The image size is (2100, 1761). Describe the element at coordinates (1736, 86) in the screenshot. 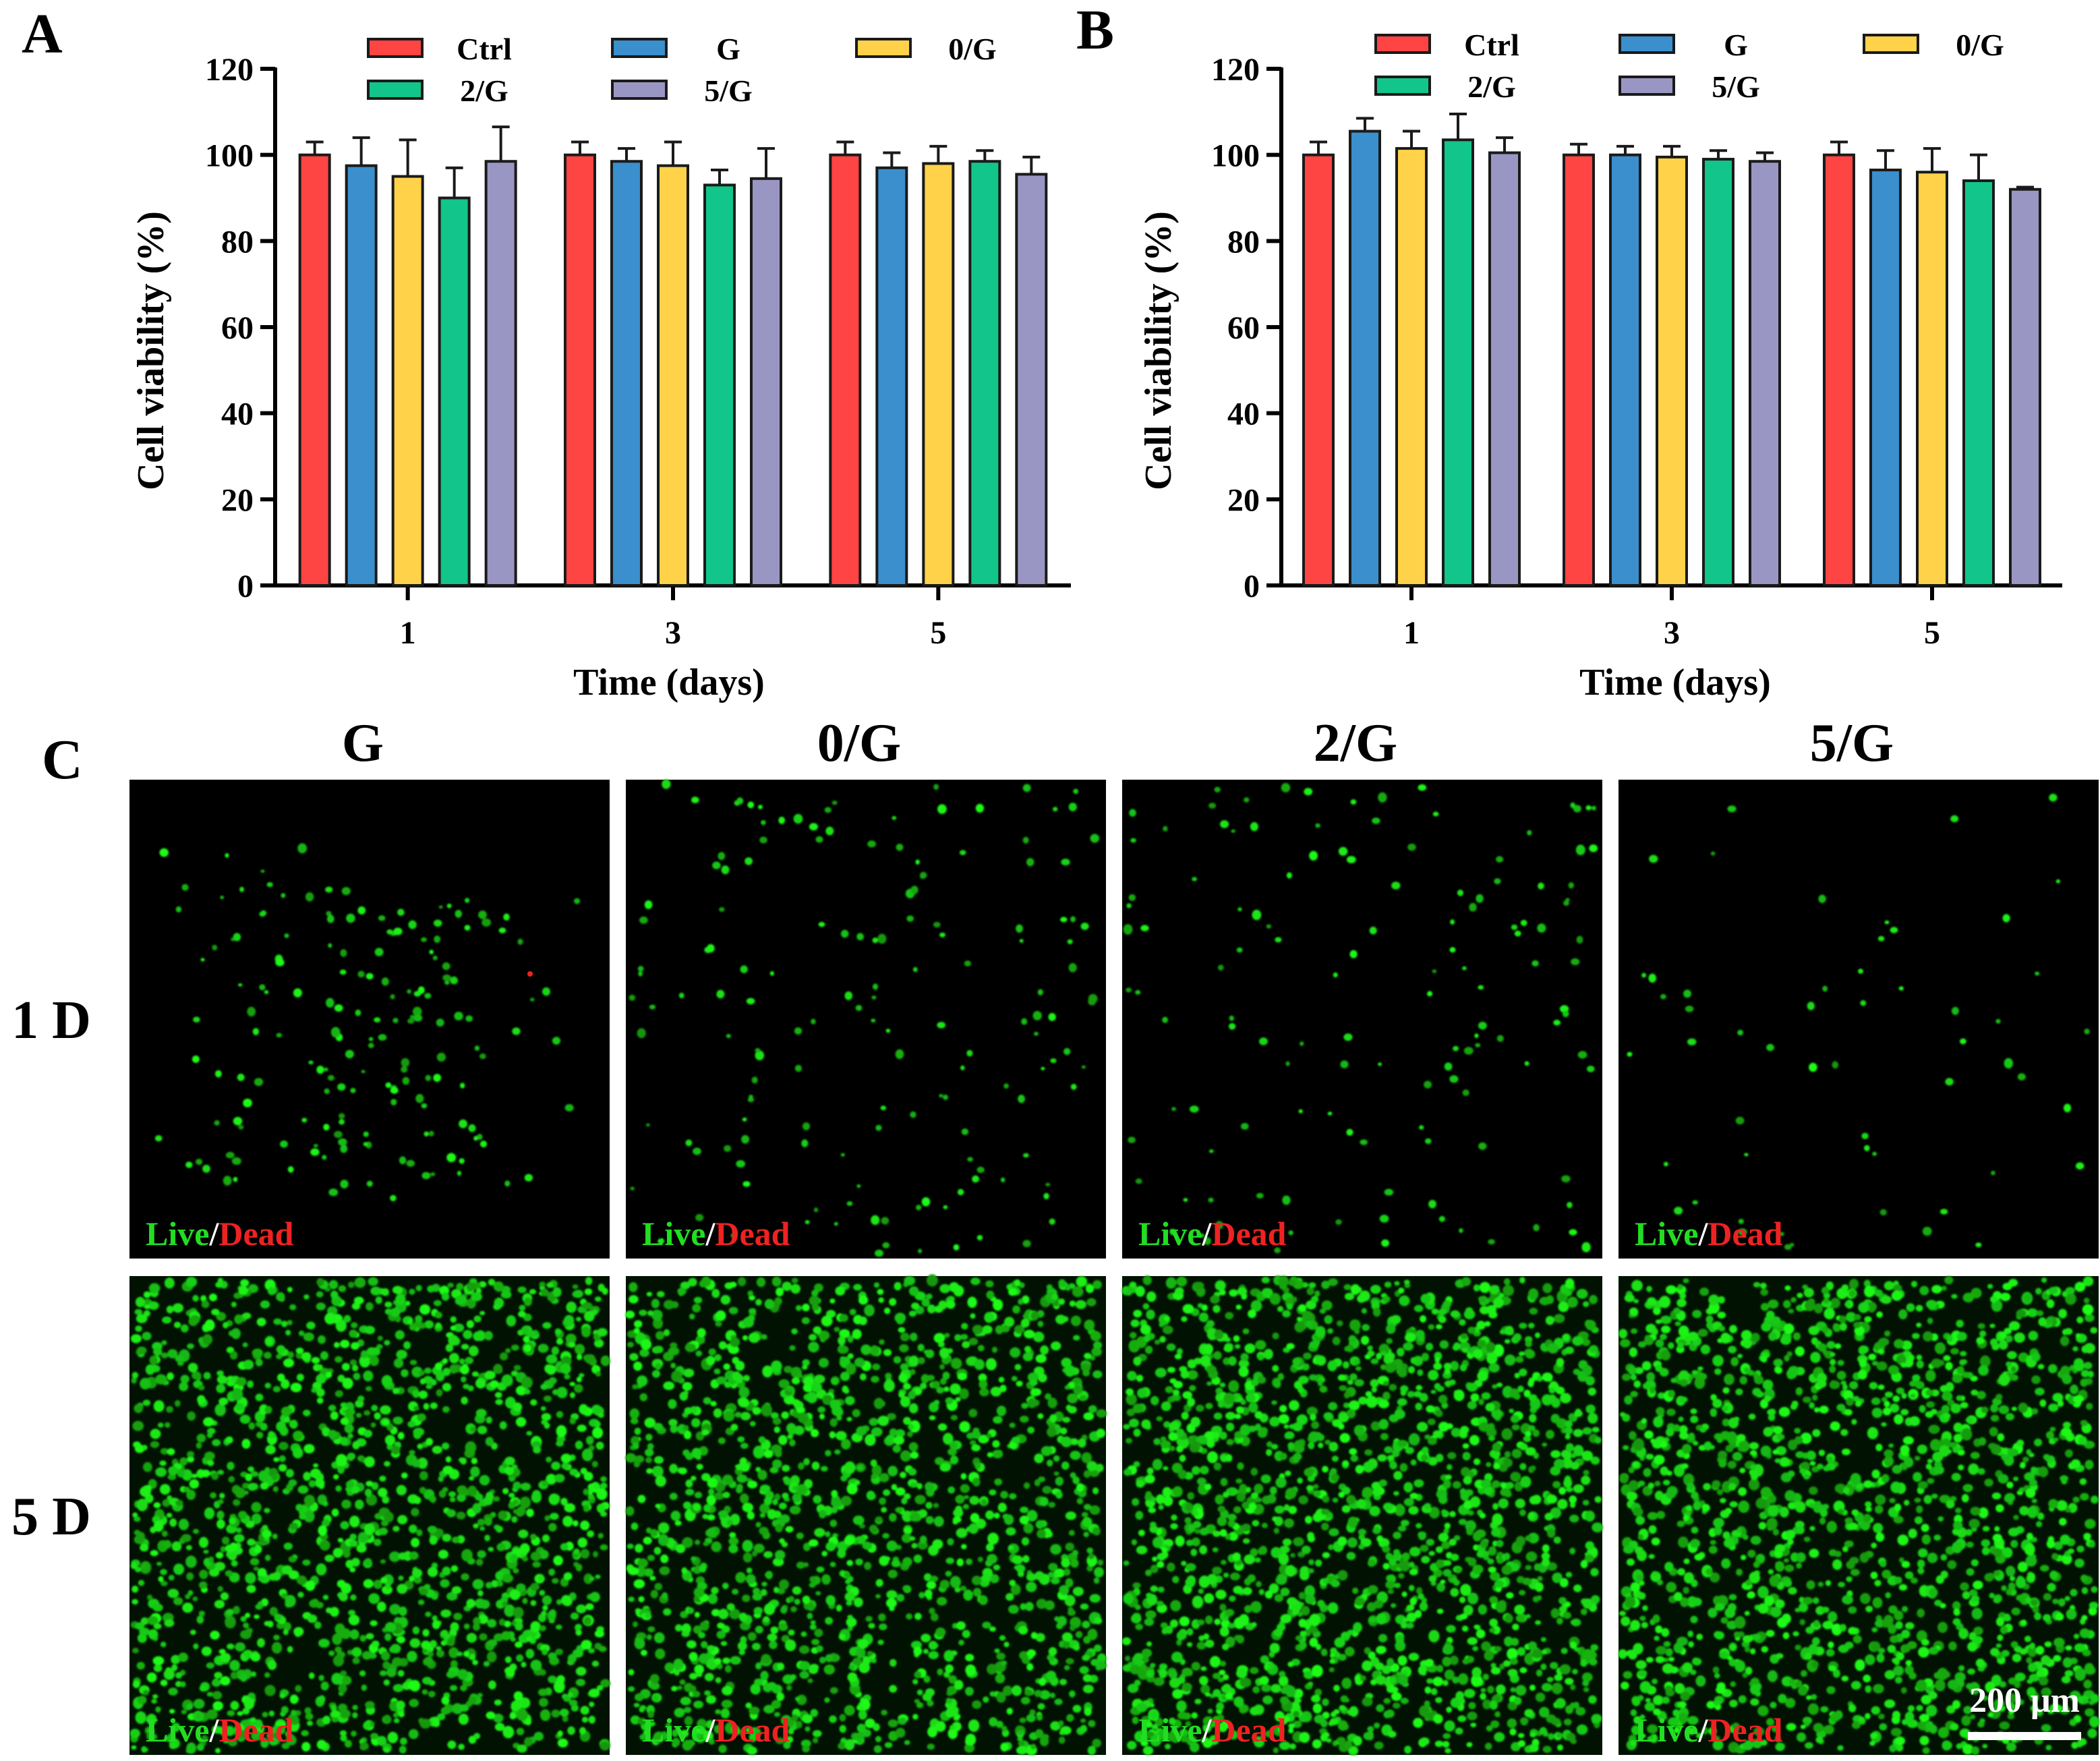

I see `chart-b-legend-label-5-g: 5/G` at that location.